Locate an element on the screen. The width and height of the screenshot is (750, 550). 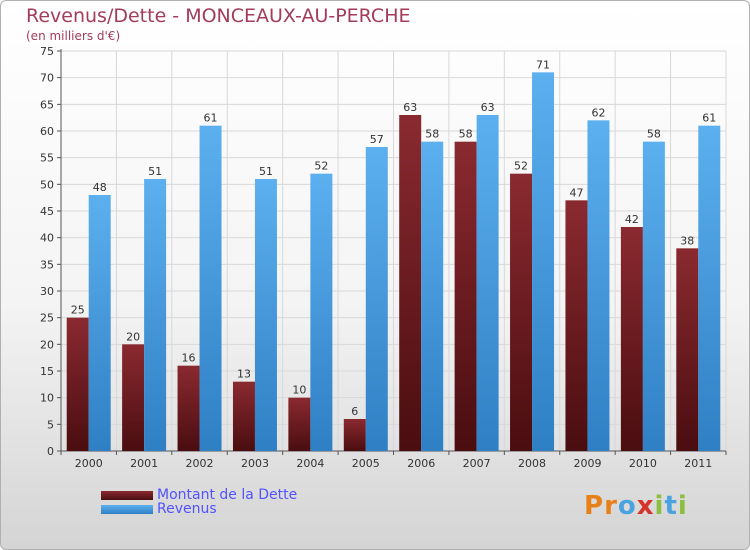
bar-revenue-2000 is located at coordinates (99, 323).